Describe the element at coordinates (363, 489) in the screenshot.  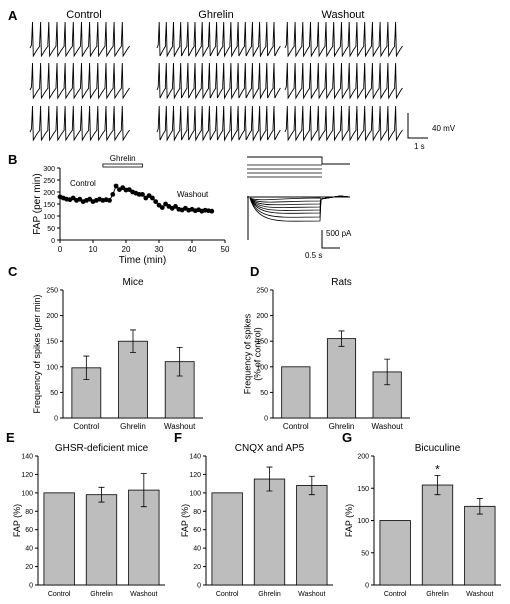
I see `panel-g-ytick-label: 150` at that location.